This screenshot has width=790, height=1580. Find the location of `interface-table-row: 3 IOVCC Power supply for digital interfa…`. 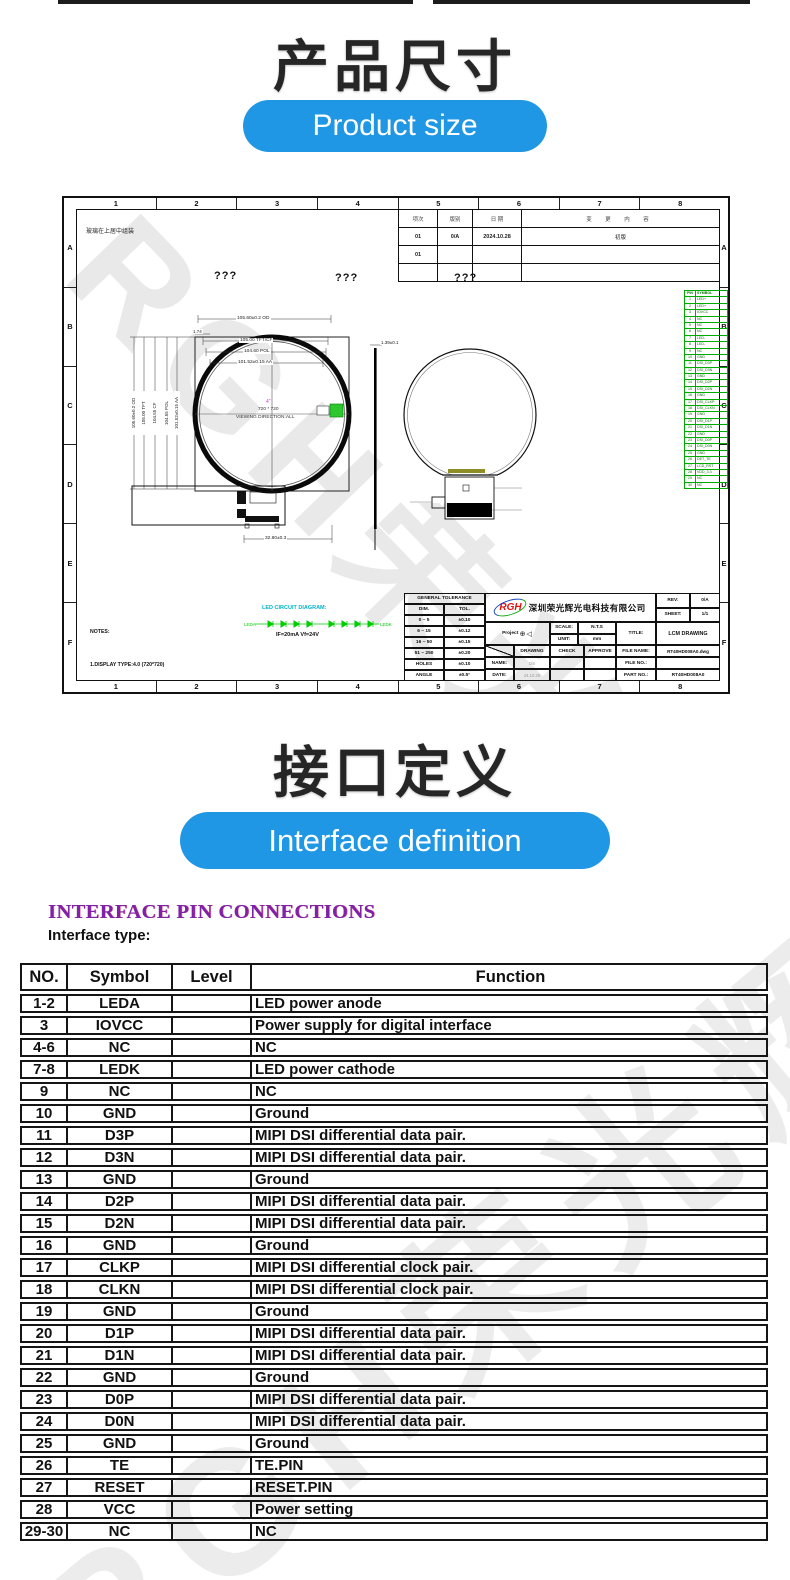

interface-table-row: 3 IOVCC Power supply for digital interfa… is located at coordinates (394, 1025).